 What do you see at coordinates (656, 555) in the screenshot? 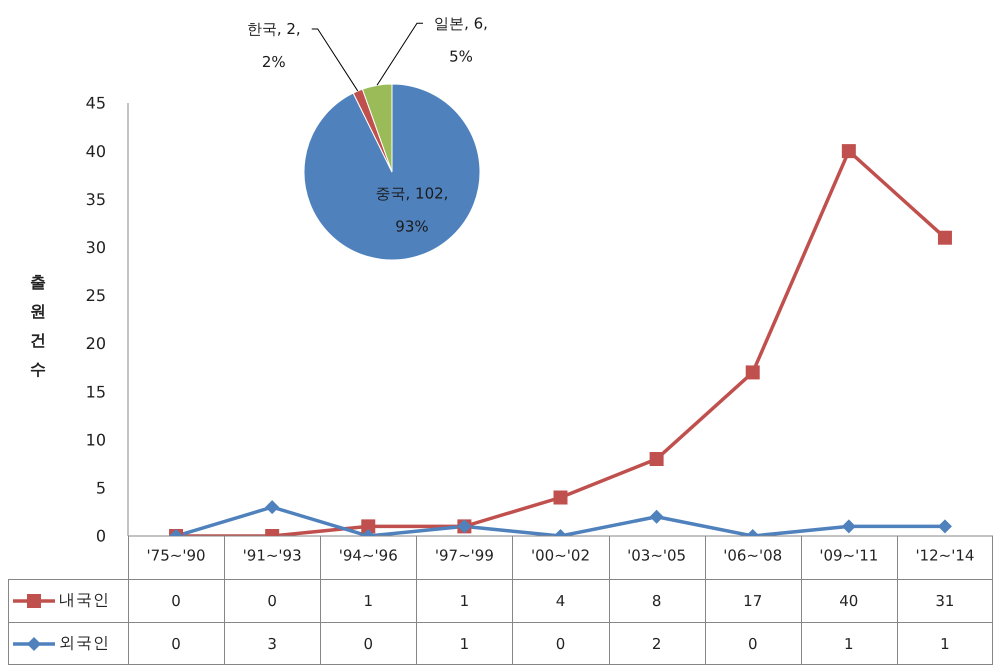
I see `x-tick-label: '03~'05` at bounding box center [656, 555].